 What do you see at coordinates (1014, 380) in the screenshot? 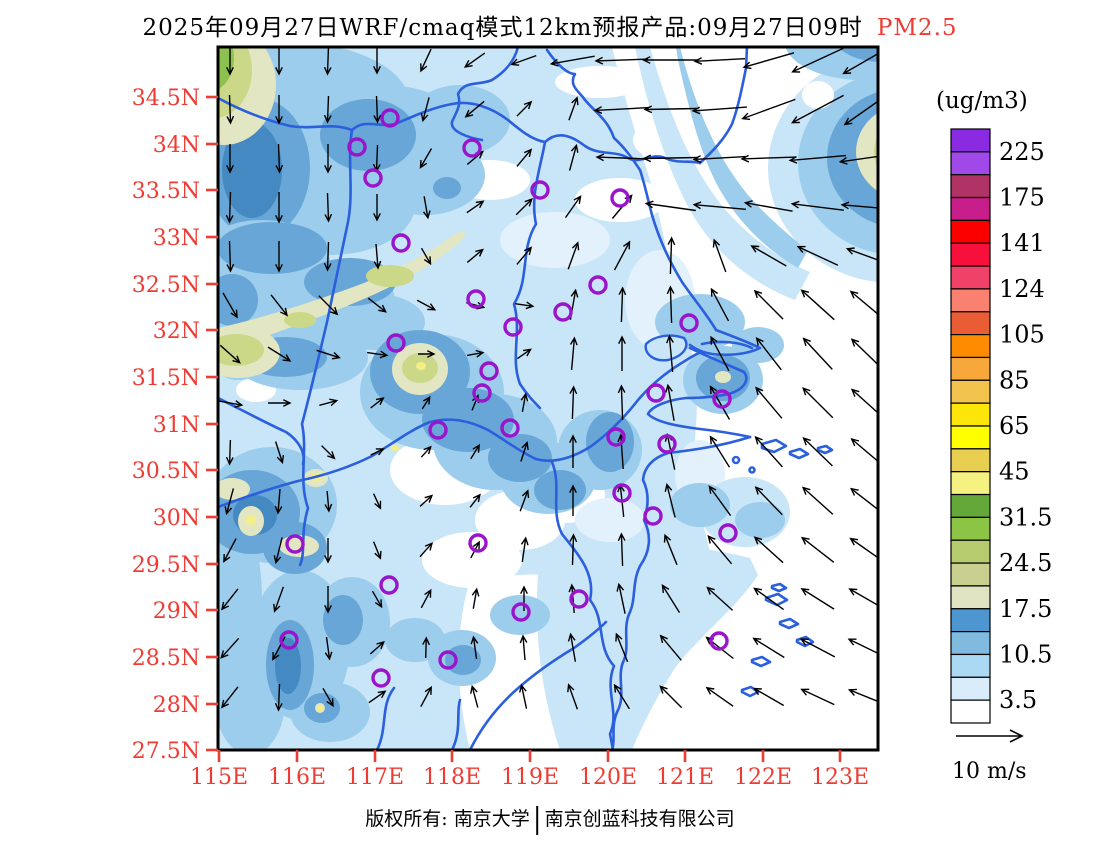
I see `legend-tick-label: 85` at bounding box center [1014, 380].